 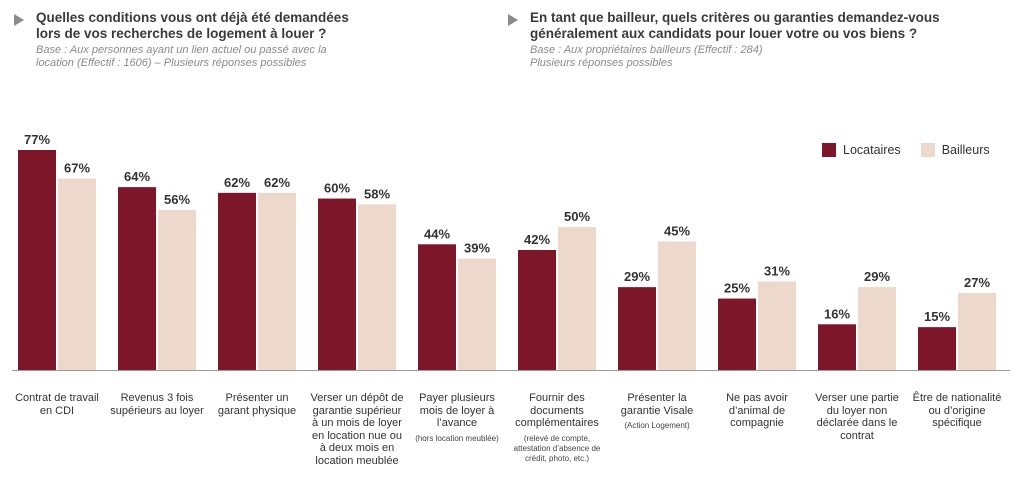 I want to click on category-label-text: Présenter un garant physique, so click(x=257, y=404).